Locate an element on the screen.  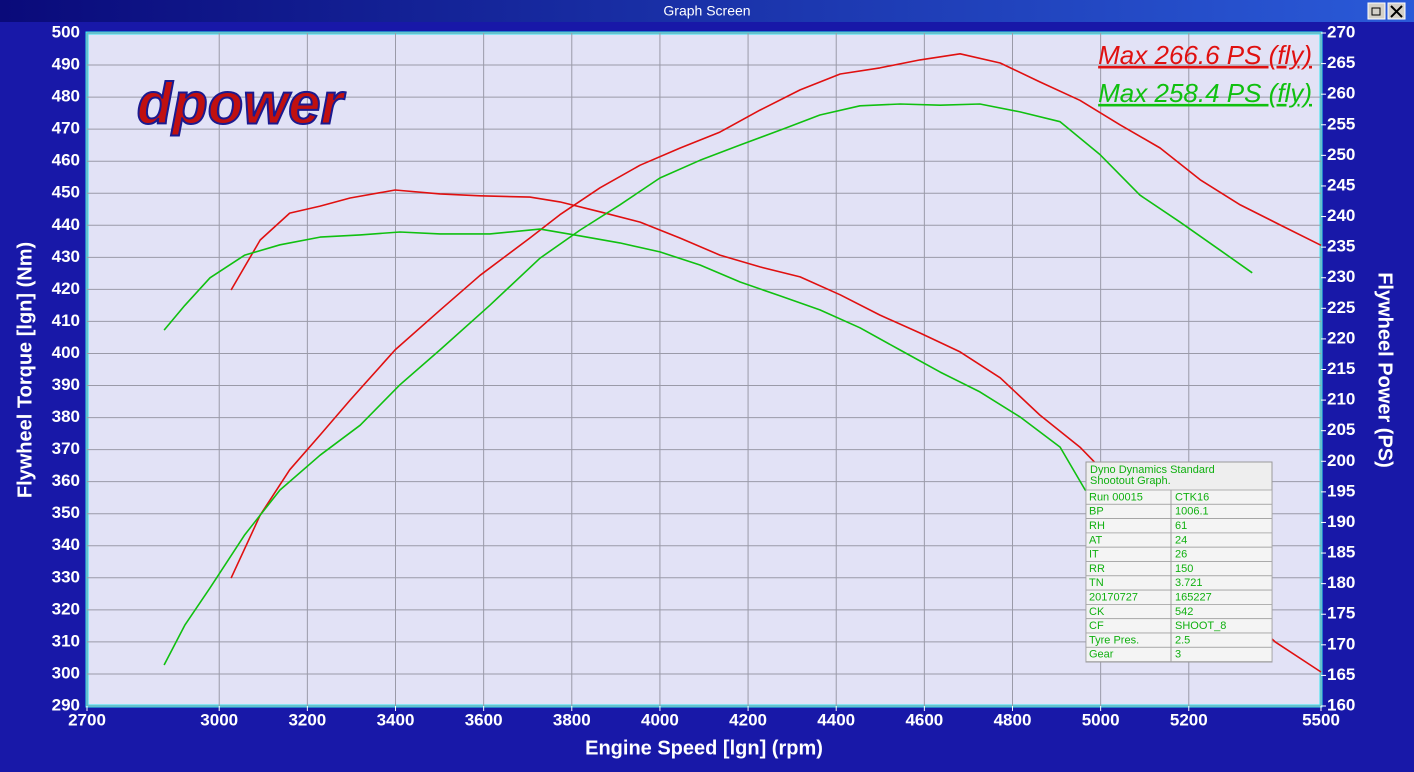
annotation: Max 258.4 PS (fly) is located at coordinates (1205, 93).